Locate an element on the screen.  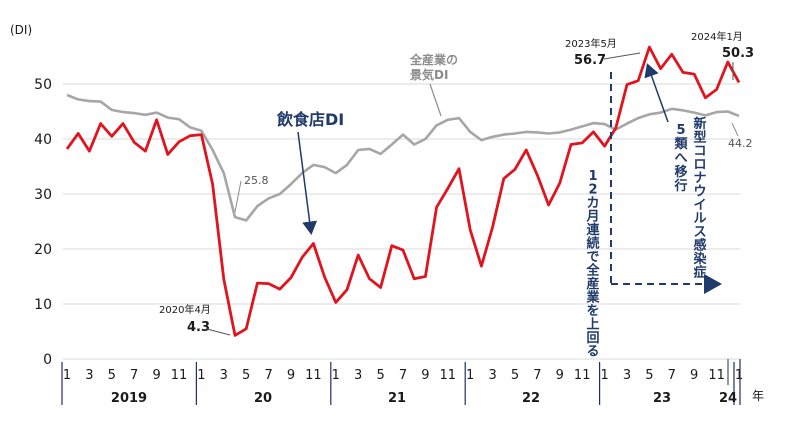
y-tick-label: 40 is located at coordinates (43, 140).